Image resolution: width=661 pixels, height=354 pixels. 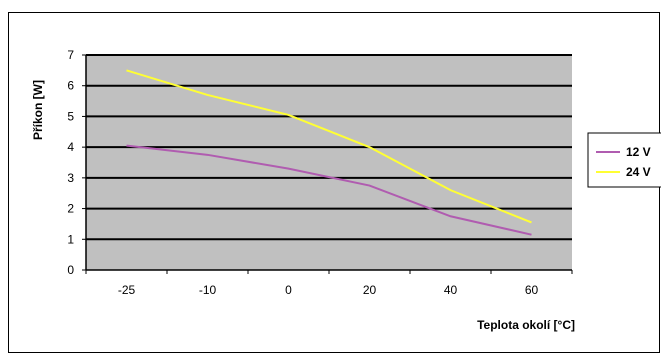 I want to click on x-tick-label: 20, so click(x=370, y=290).